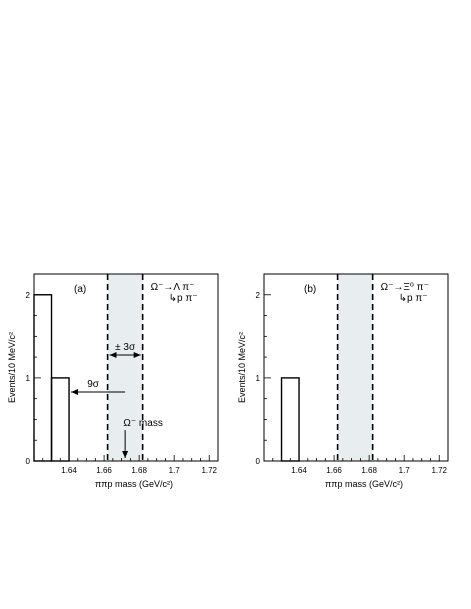  I want to click on panel-label: (b), so click(310, 289).